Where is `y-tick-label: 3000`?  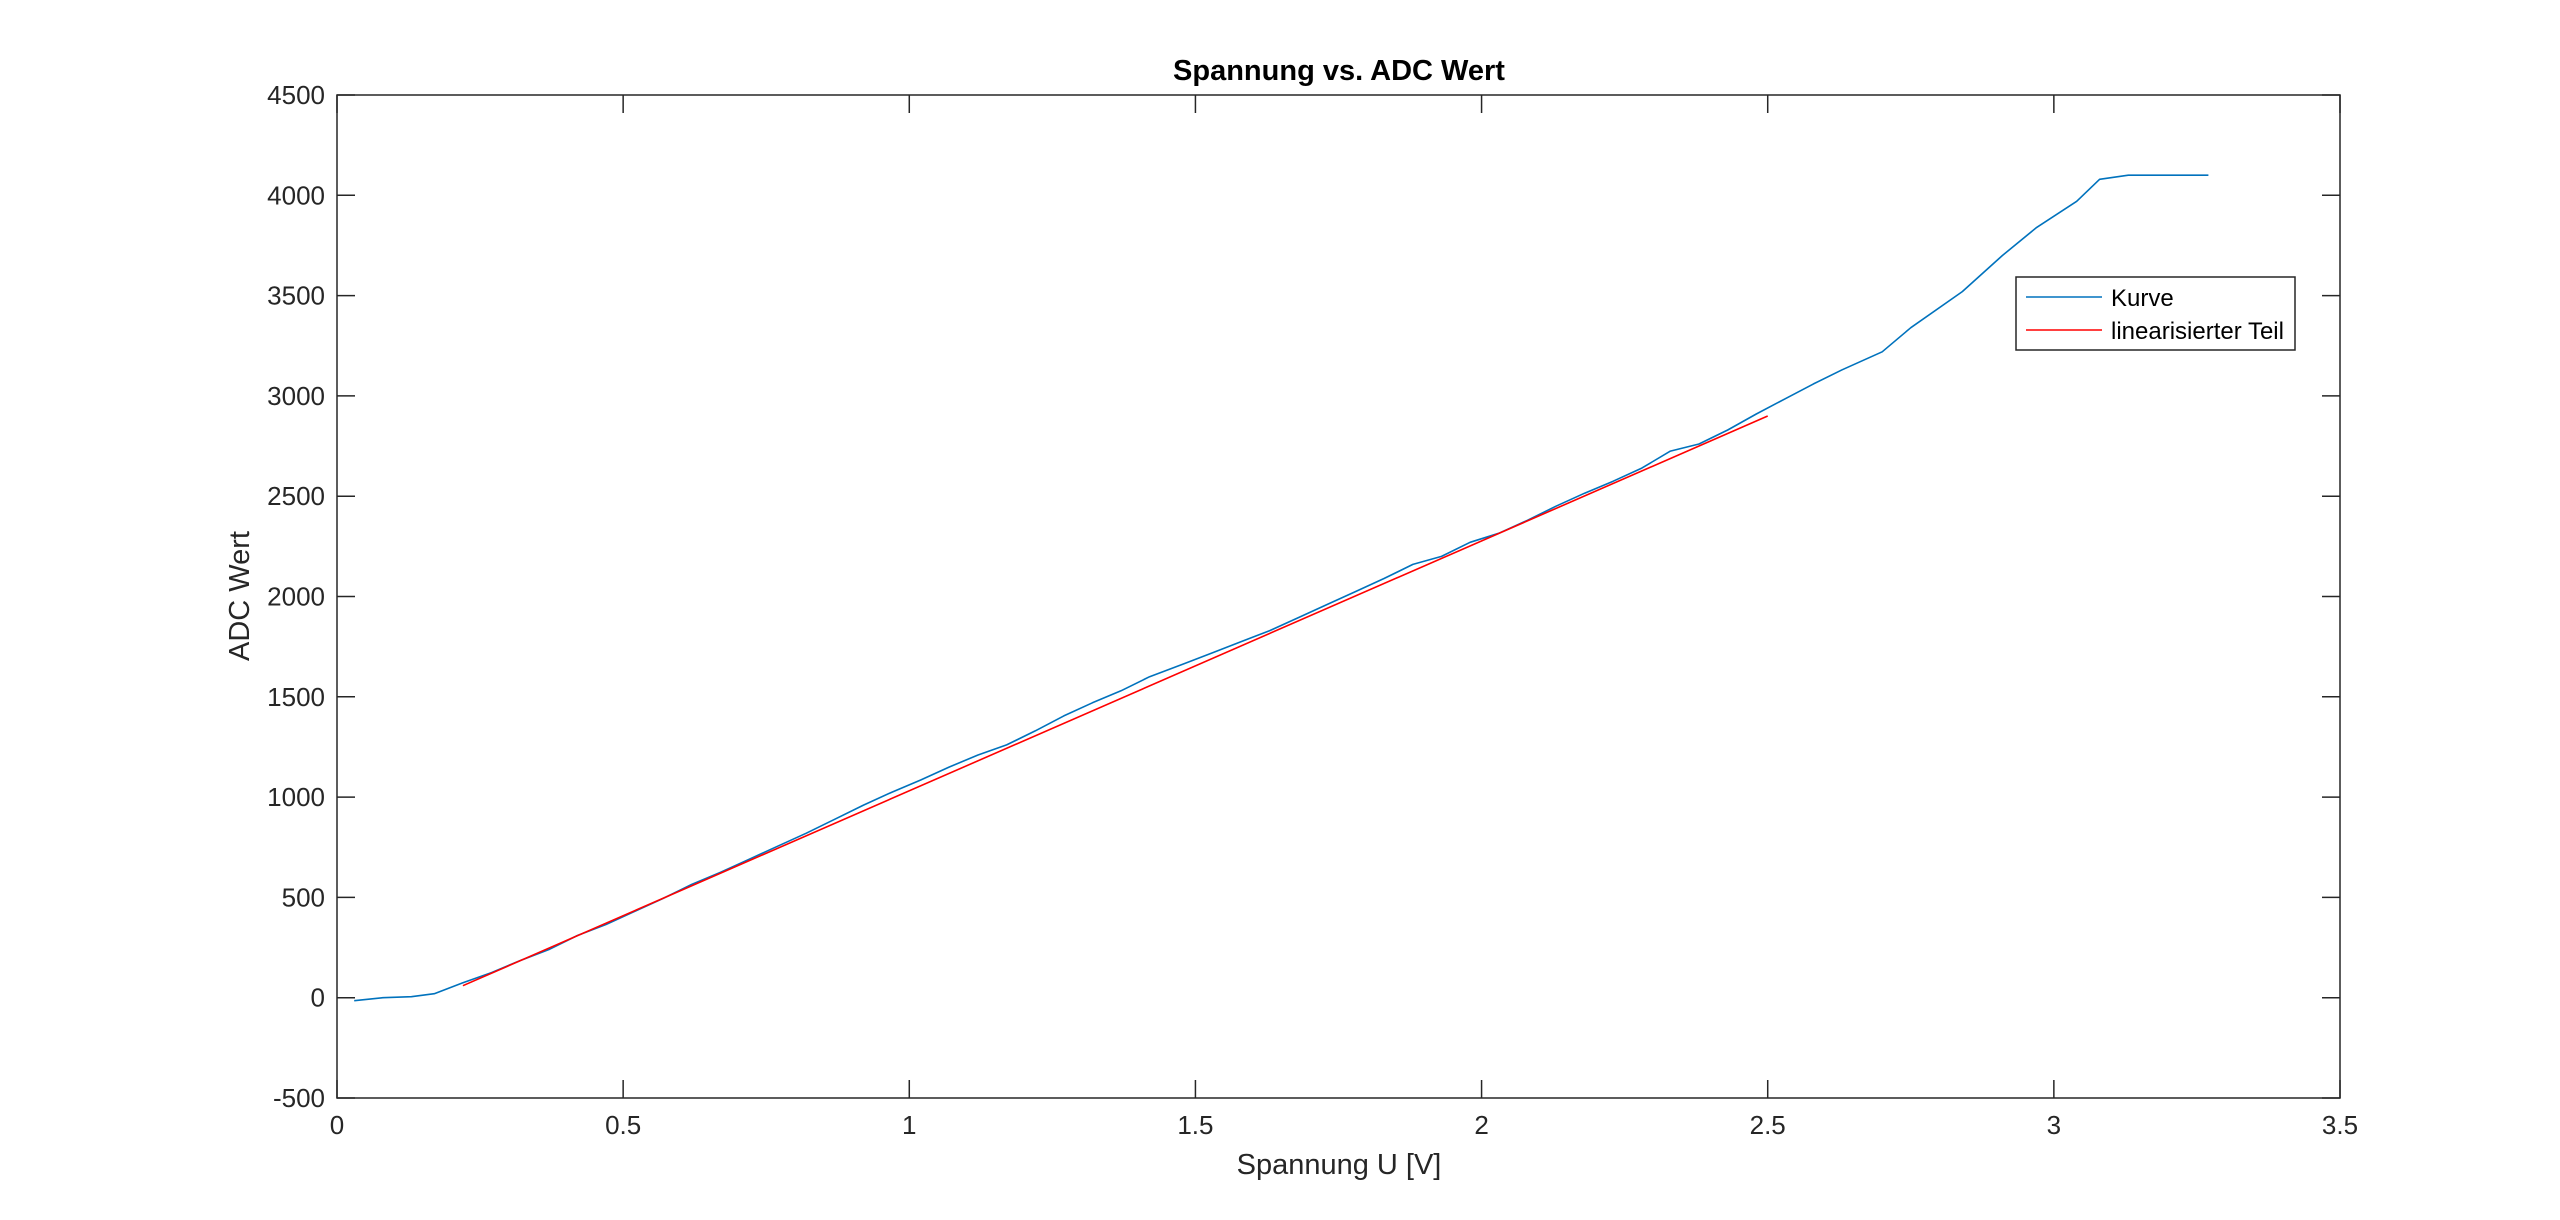
y-tick-label: 3000 is located at coordinates (296, 396).